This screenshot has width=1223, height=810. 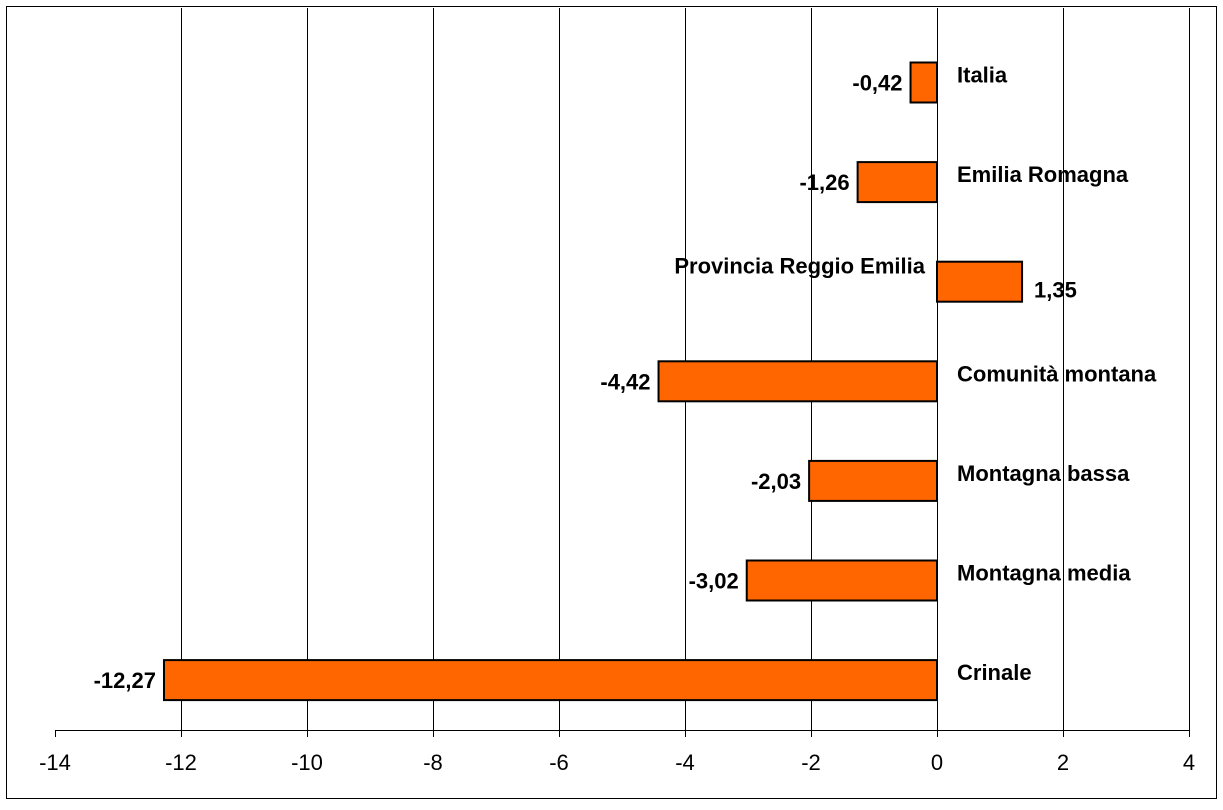 I want to click on x-tick-label: -14, so click(x=55, y=762).